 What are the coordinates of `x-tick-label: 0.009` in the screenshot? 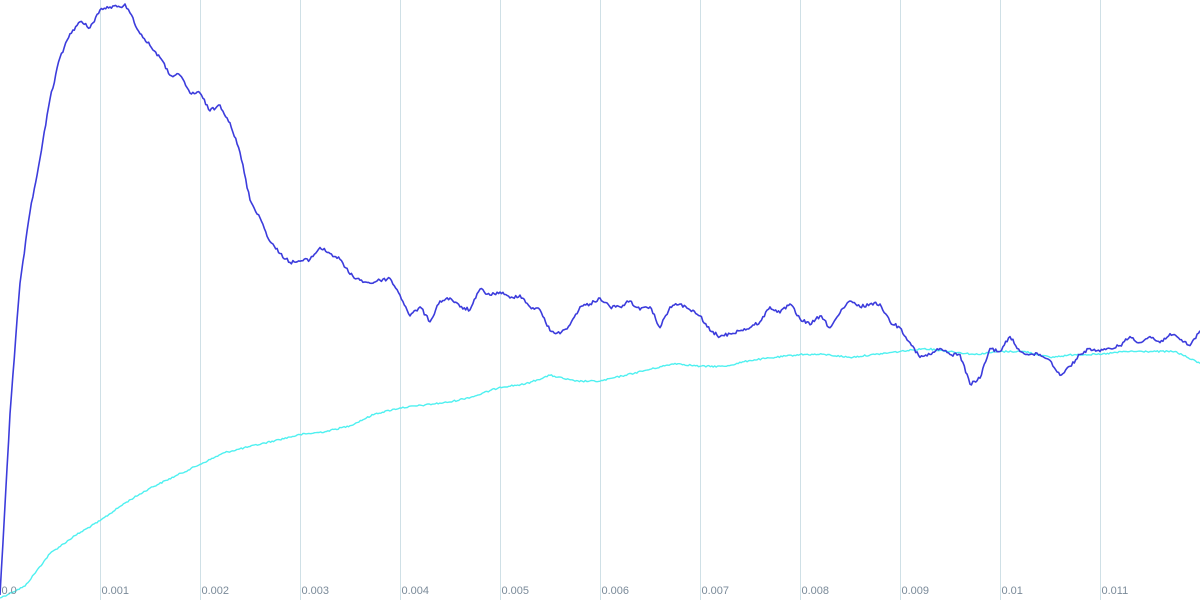 It's located at (916, 591).